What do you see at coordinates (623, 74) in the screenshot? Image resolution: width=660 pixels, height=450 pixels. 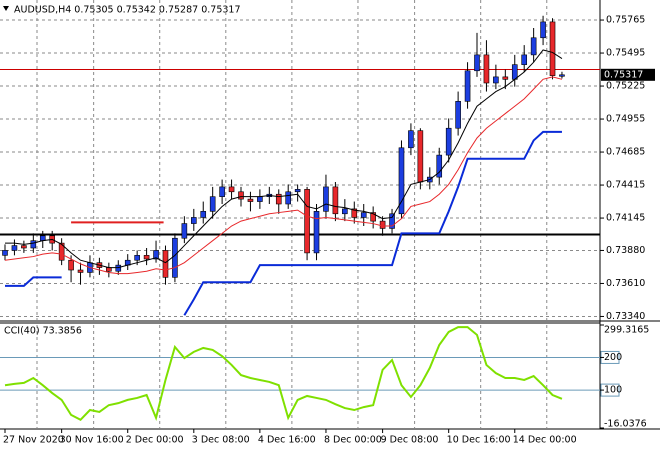 I see `last-price-label: 0.75317` at bounding box center [623, 74].